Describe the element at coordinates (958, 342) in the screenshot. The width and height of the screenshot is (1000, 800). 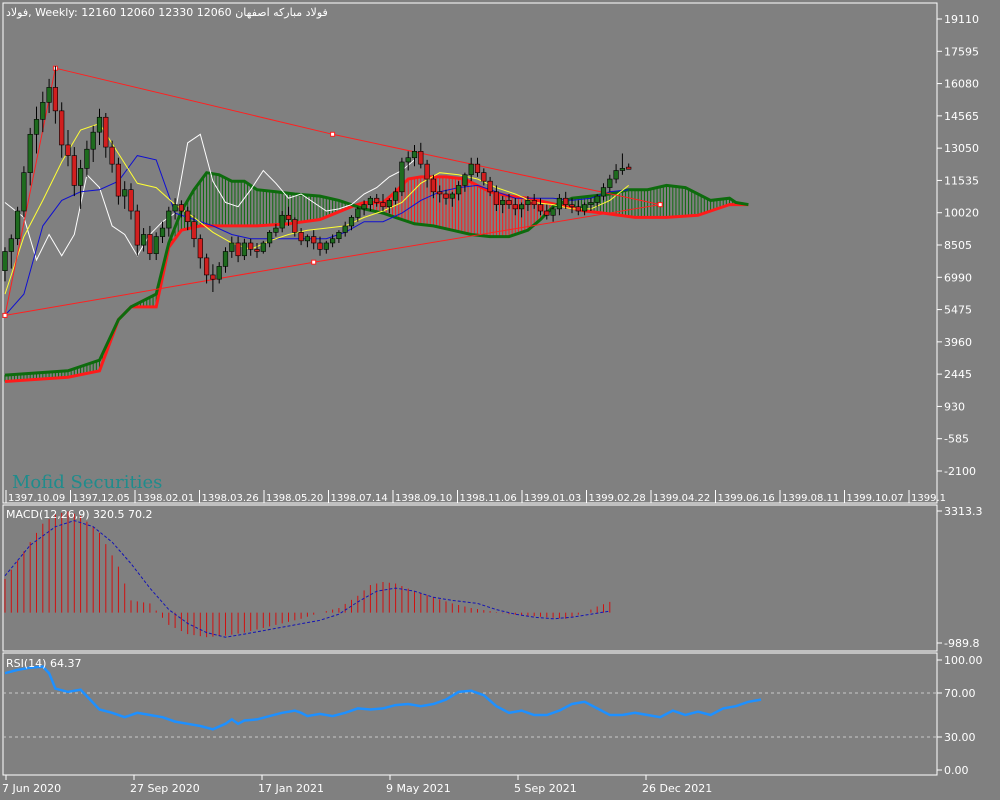
I see `price-tick-label: 3960` at that location.